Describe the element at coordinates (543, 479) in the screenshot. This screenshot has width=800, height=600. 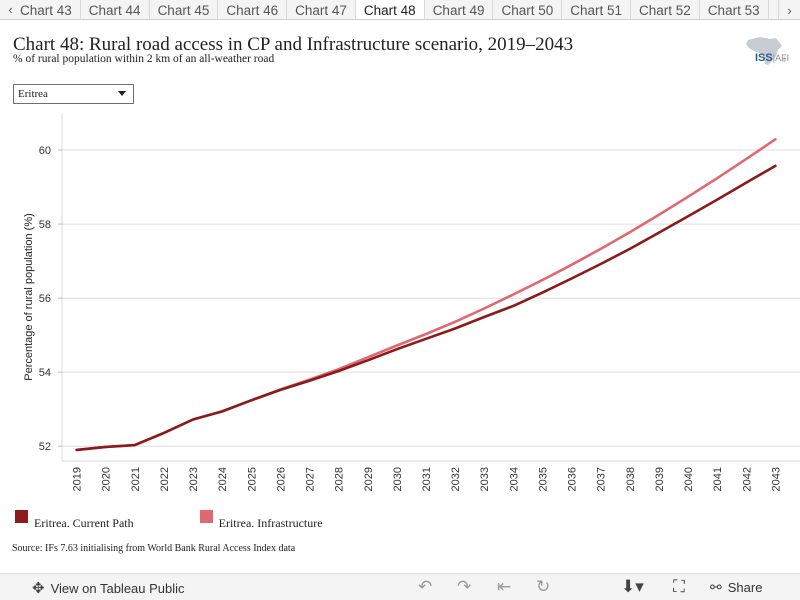
I see `x-tick-label: 2035` at that location.